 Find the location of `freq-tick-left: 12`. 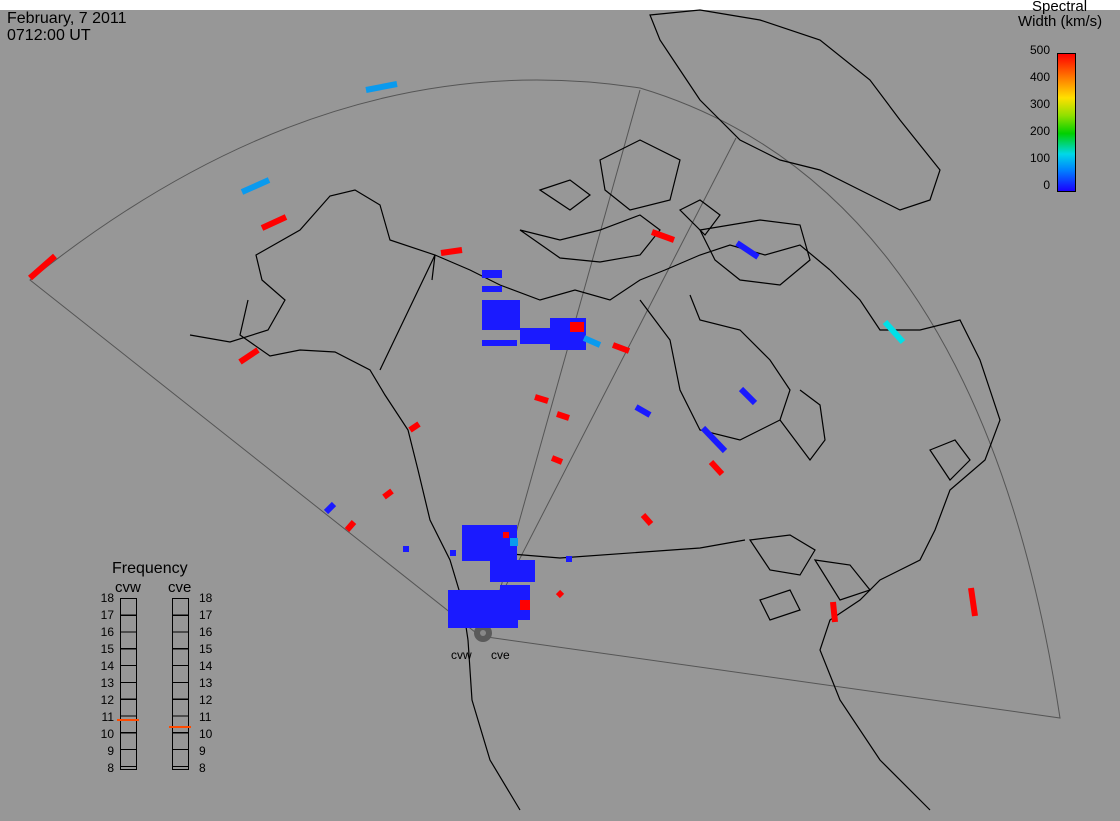

freq-tick-left: 12 is located at coordinates (107, 700).